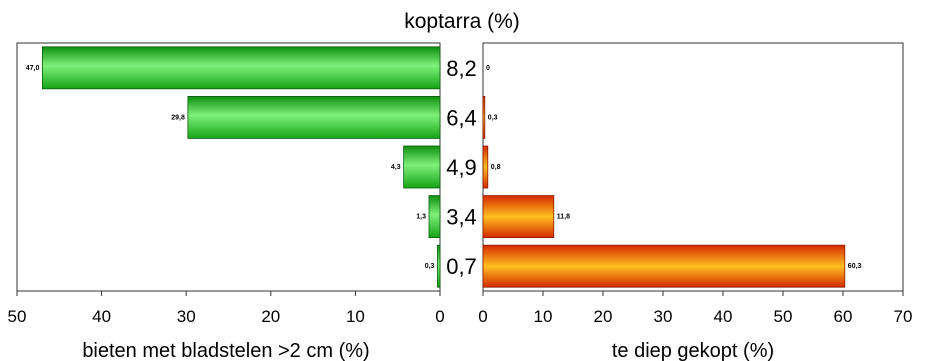  Describe the element at coordinates (462, 21) in the screenshot. I see `chart-title: koptarra (%)` at that location.